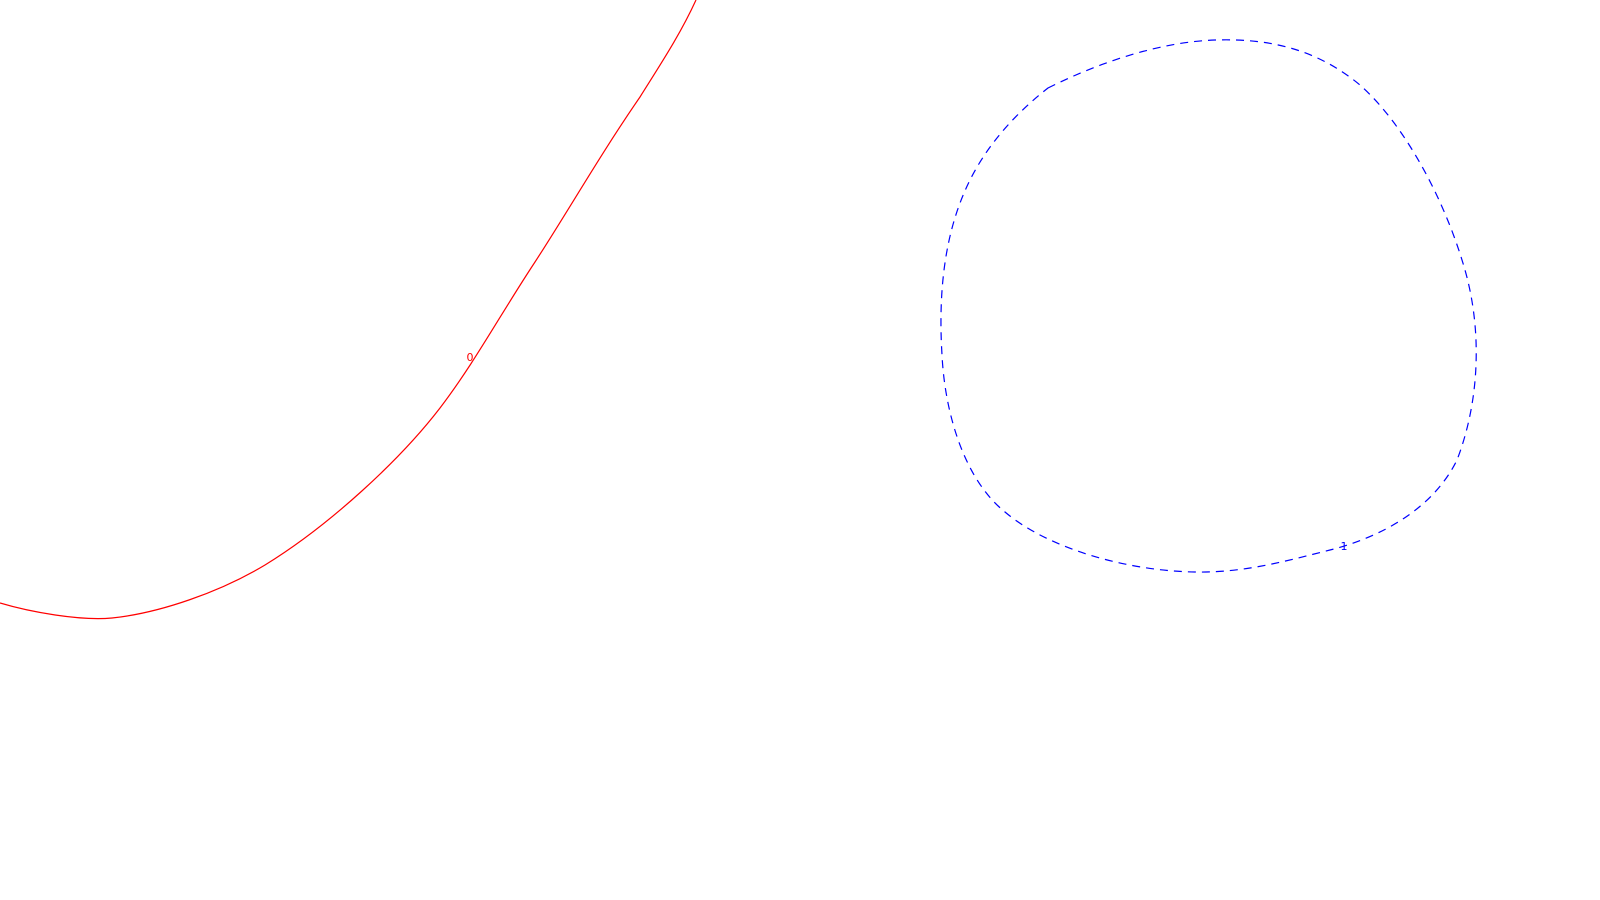 The width and height of the screenshot is (1600, 900). What do you see at coordinates (1344, 546) in the screenshot?
I see `contour-label-level-1: 1` at bounding box center [1344, 546].